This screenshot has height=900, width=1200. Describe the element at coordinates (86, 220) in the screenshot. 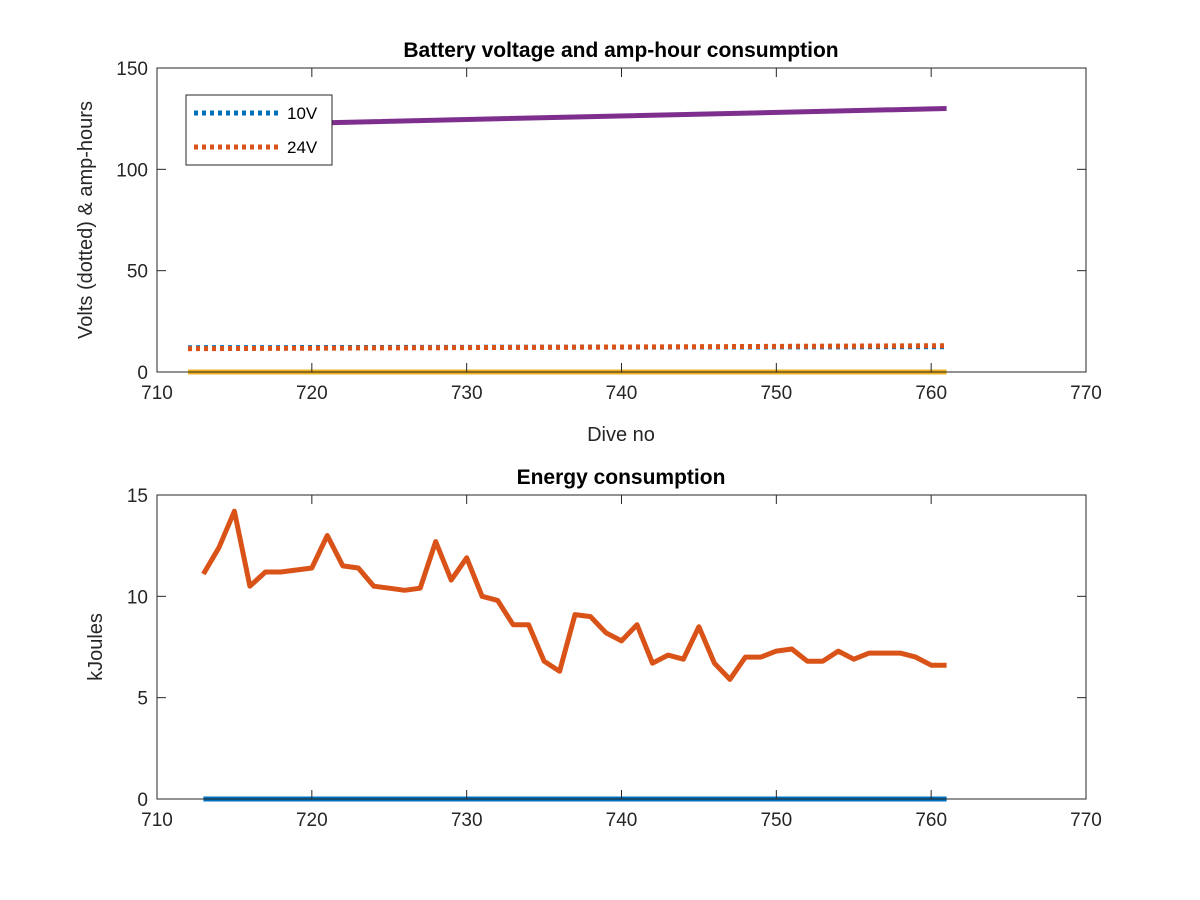

I see `y-axis-label: Volts (dotted) & amp-hours` at that location.